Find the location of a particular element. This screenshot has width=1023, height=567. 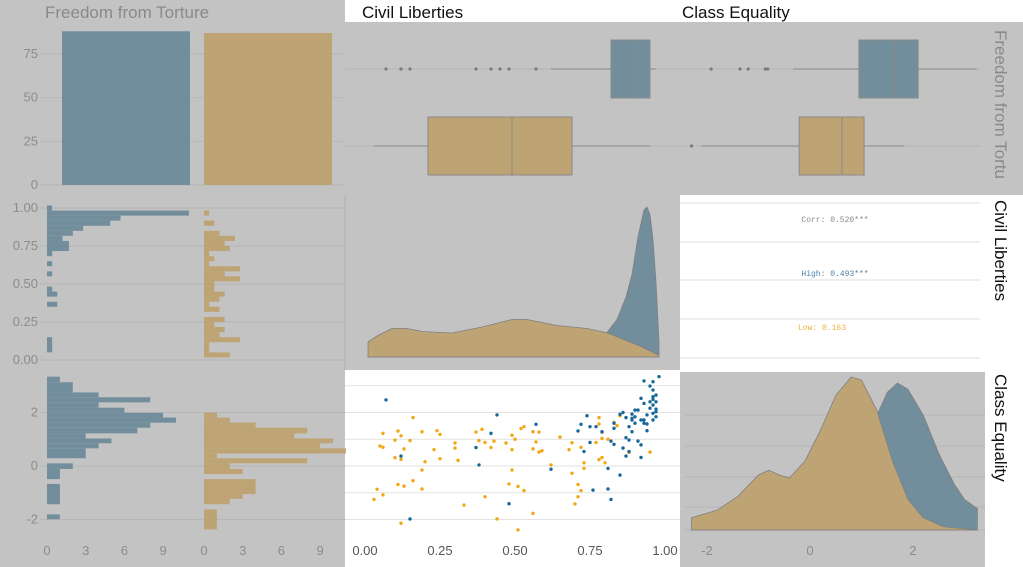

class-boxplot-low-outlier is located at coordinates (691, 146).